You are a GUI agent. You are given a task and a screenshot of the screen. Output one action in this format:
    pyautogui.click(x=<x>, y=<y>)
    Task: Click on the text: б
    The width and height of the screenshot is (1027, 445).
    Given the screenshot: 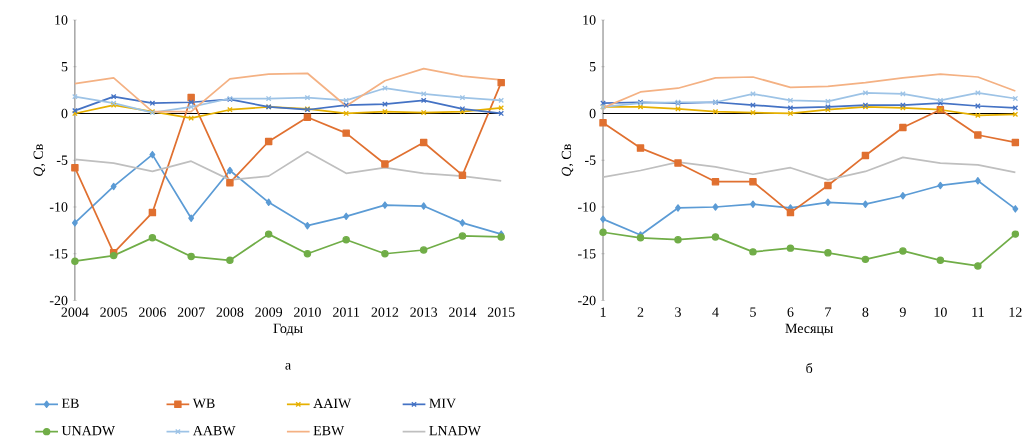 What is the action you would take?
    pyautogui.click(x=809, y=367)
    